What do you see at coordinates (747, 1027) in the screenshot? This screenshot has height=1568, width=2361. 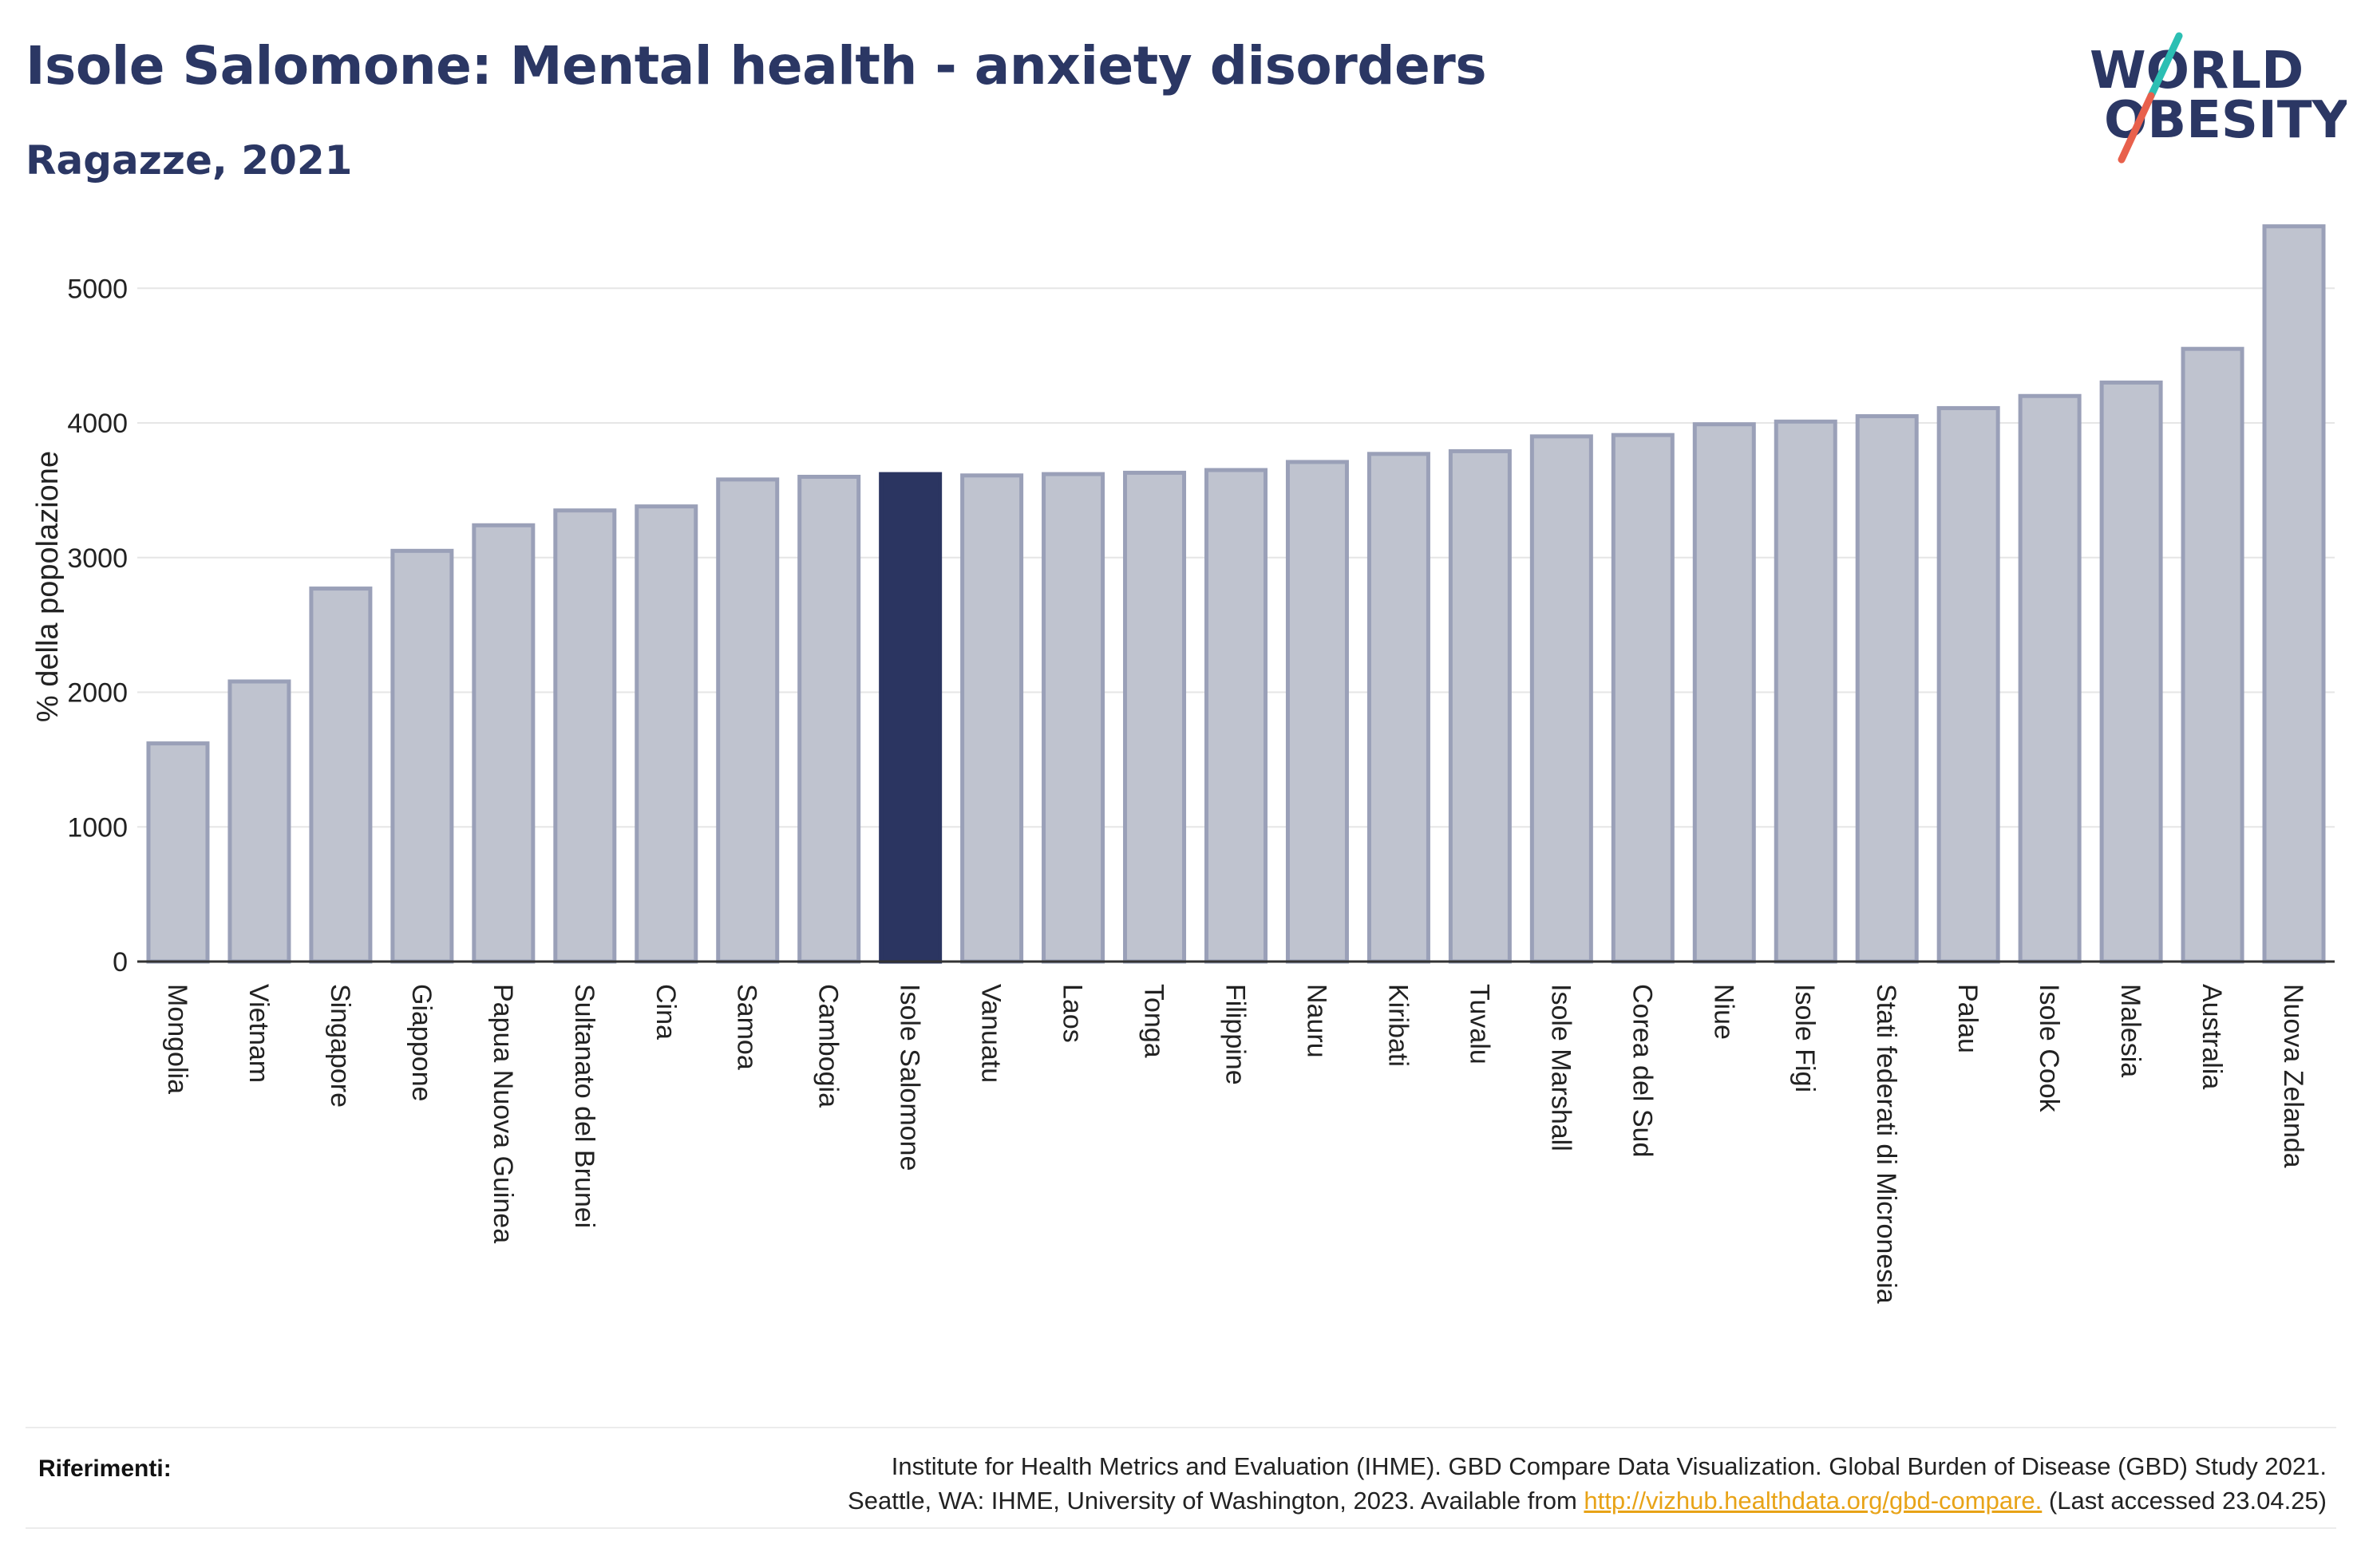 I see `x-tick-label: Samoa` at bounding box center [747, 1027].